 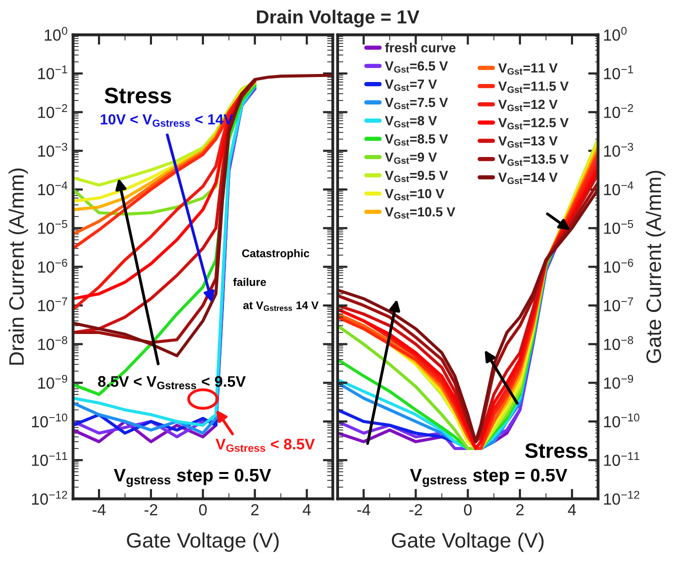 What do you see at coordinates (619, 149) in the screenshot?
I see `y2-tick-label: 10$^{−3}$` at bounding box center [619, 149].